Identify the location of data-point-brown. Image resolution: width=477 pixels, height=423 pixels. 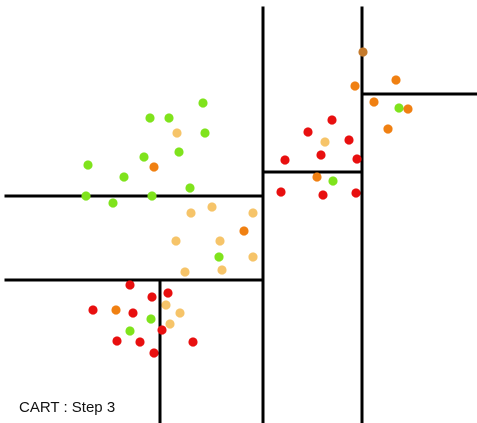
(363, 52).